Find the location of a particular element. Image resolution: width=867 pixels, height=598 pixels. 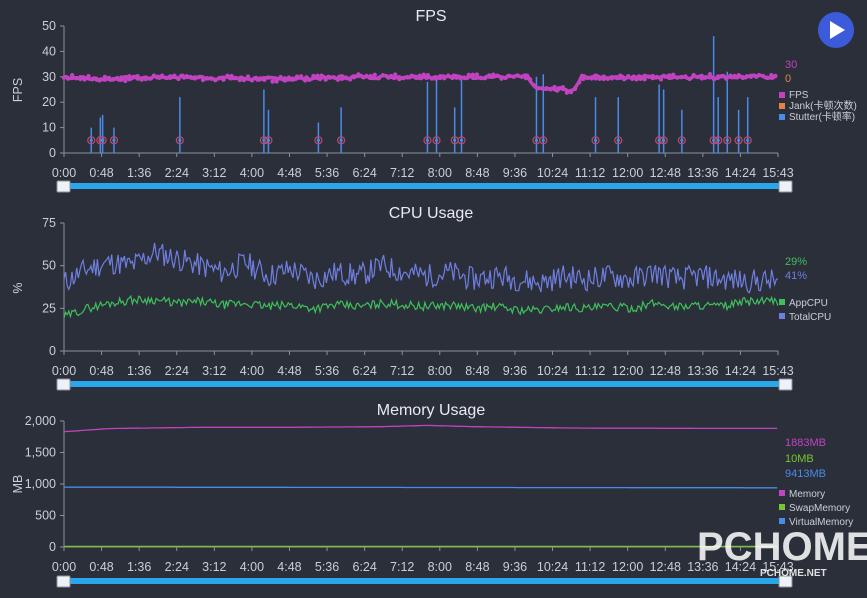

x-tick-label: 6:24 is located at coordinates (364, 567).